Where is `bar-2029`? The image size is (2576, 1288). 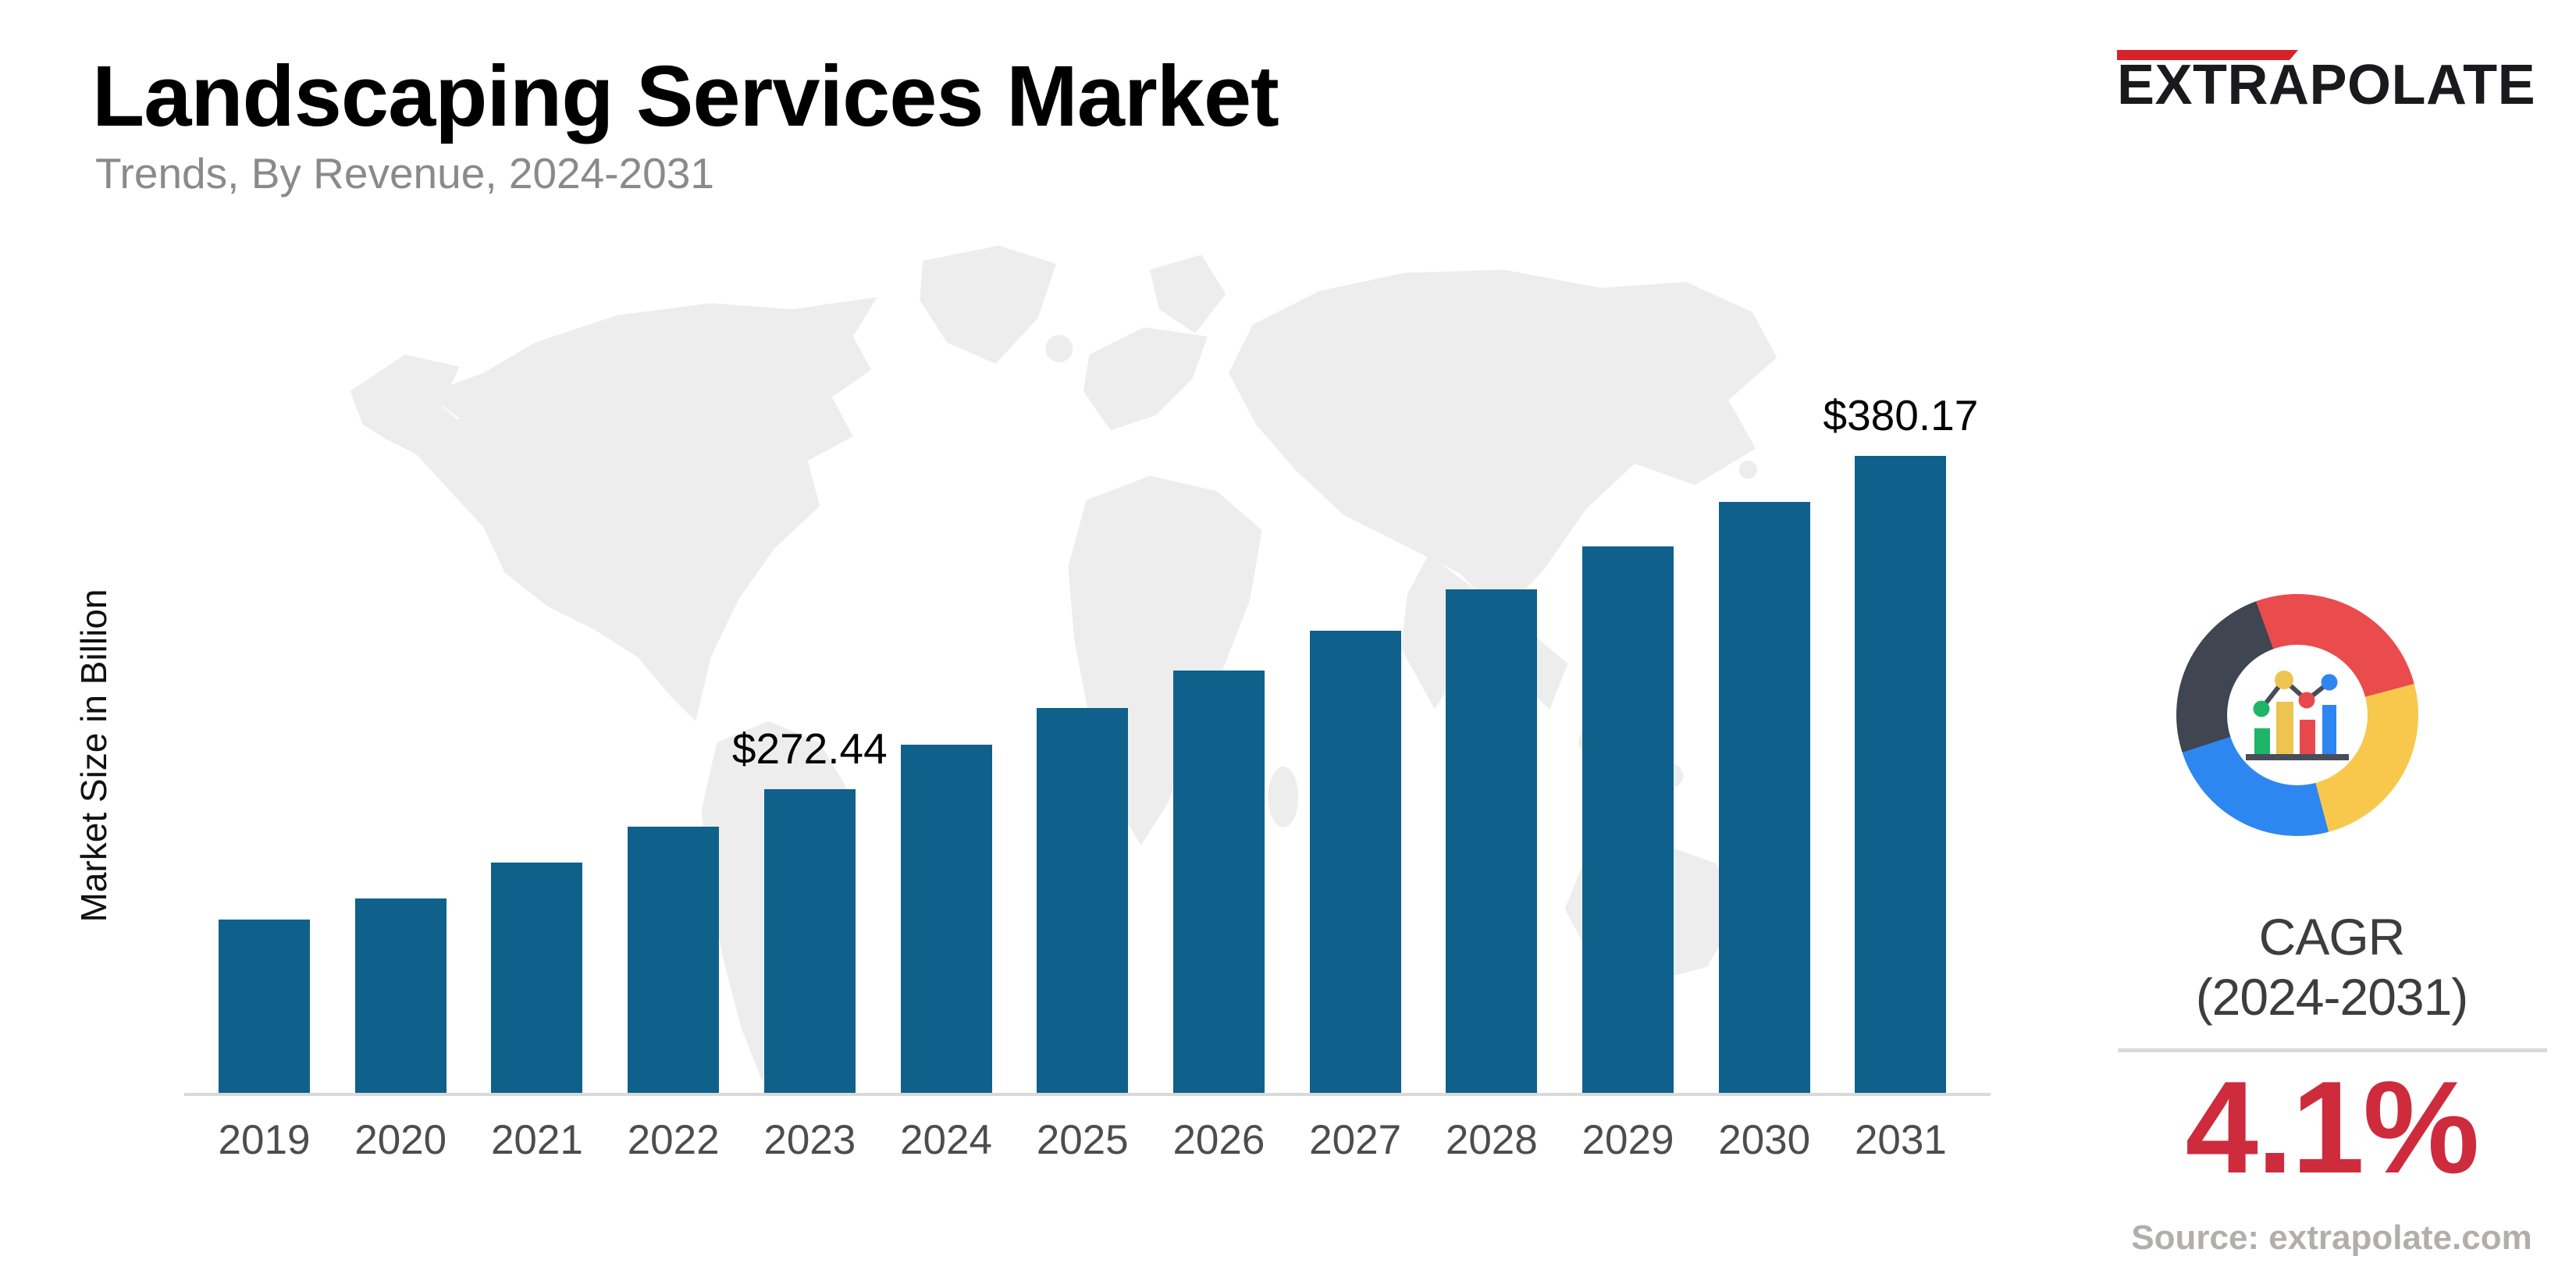
bar-2029 is located at coordinates (1628, 820).